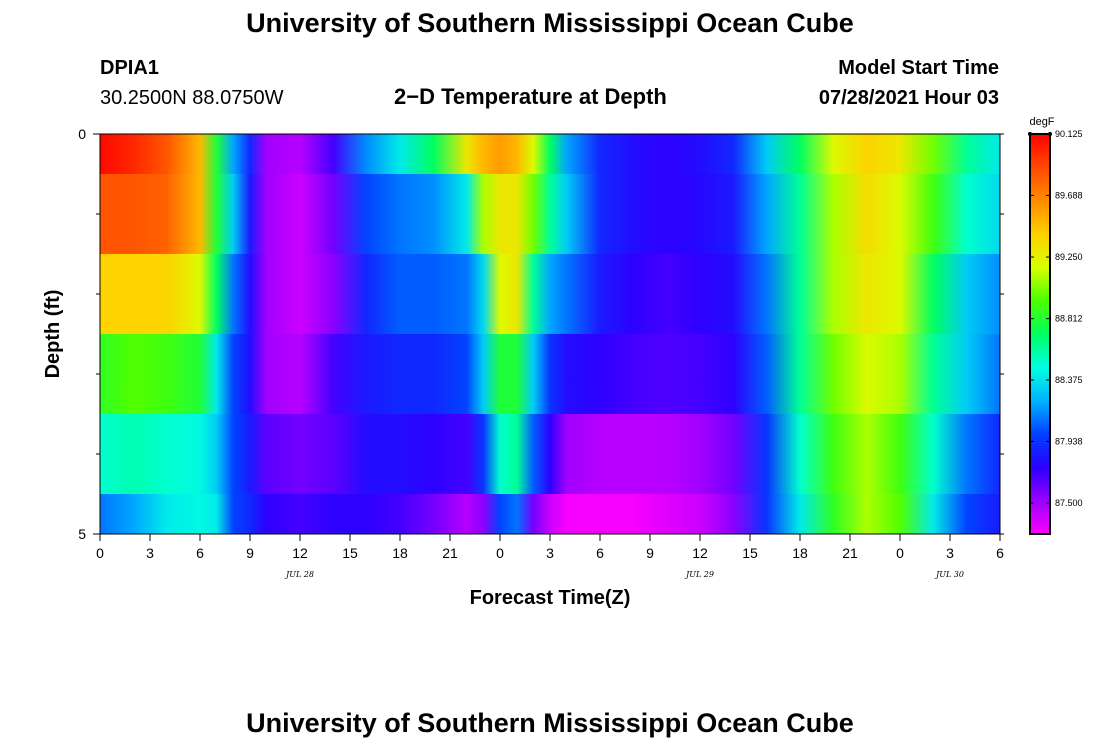 The height and width of the screenshot is (750, 1100). What do you see at coordinates (129, 68) in the screenshot?
I see `station-id: DPIA1` at bounding box center [129, 68].